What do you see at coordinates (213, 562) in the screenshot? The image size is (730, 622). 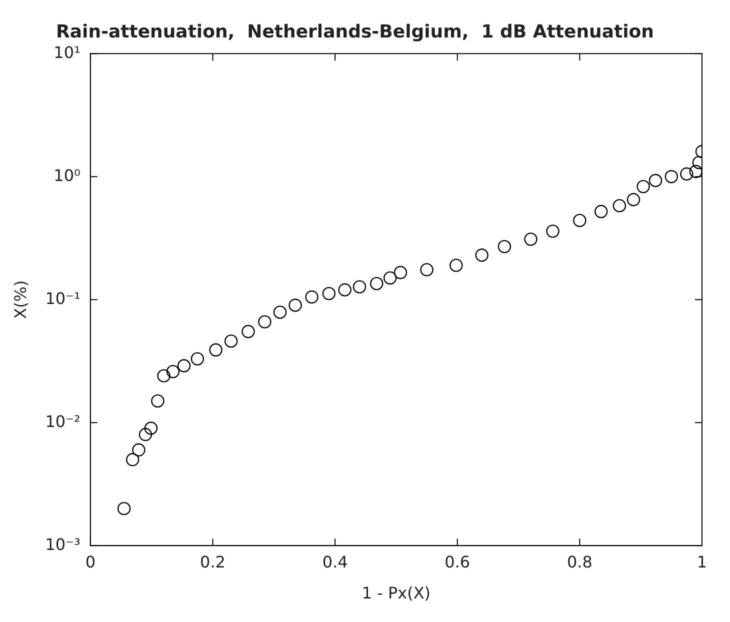 I see `x-tick-label: 0.2` at bounding box center [213, 562].